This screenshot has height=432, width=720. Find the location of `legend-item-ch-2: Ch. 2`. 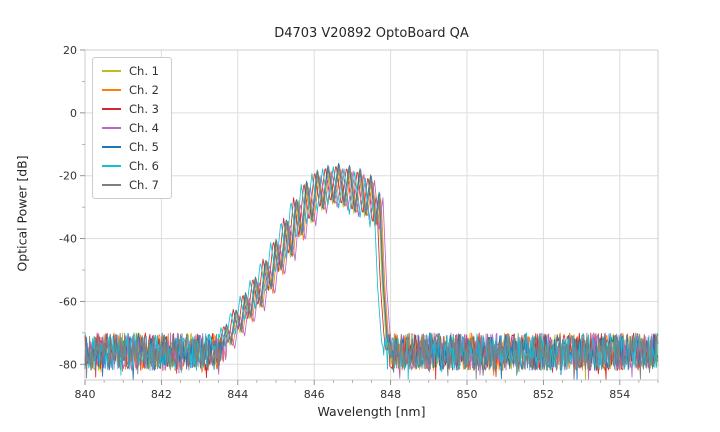

legend-item-ch-2: Ch. 2 is located at coordinates (130, 90).